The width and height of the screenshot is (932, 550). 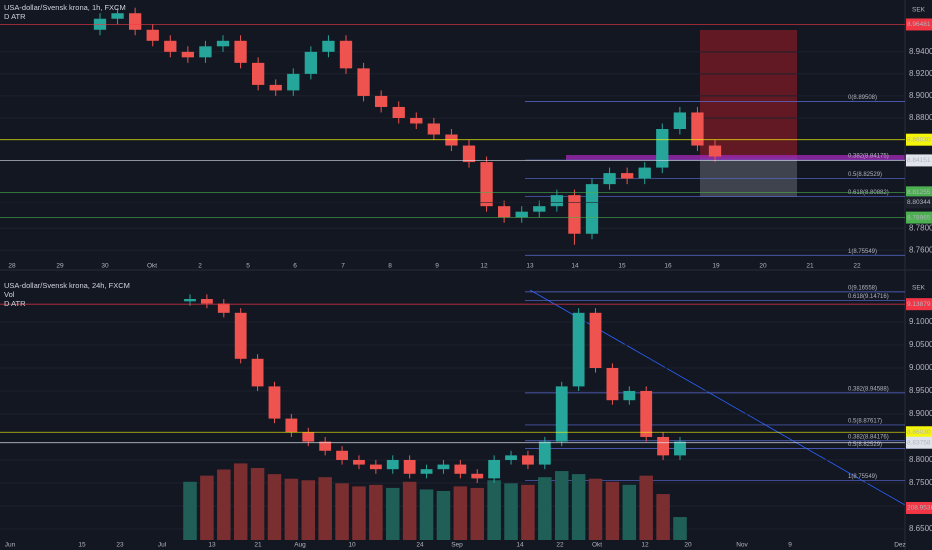 What do you see at coordinates (919, 10) in the screenshot?
I see `currency: SEK` at bounding box center [919, 10].